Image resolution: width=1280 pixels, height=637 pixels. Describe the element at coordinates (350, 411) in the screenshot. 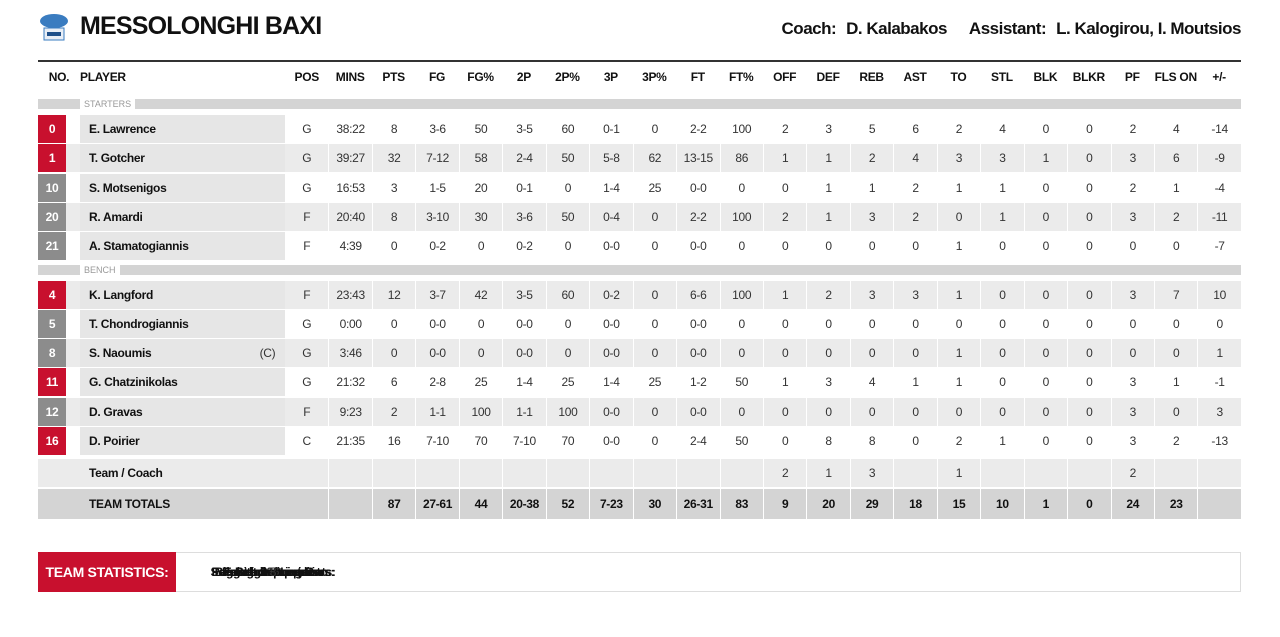

I see `stat-cell: 9:23` at that location.